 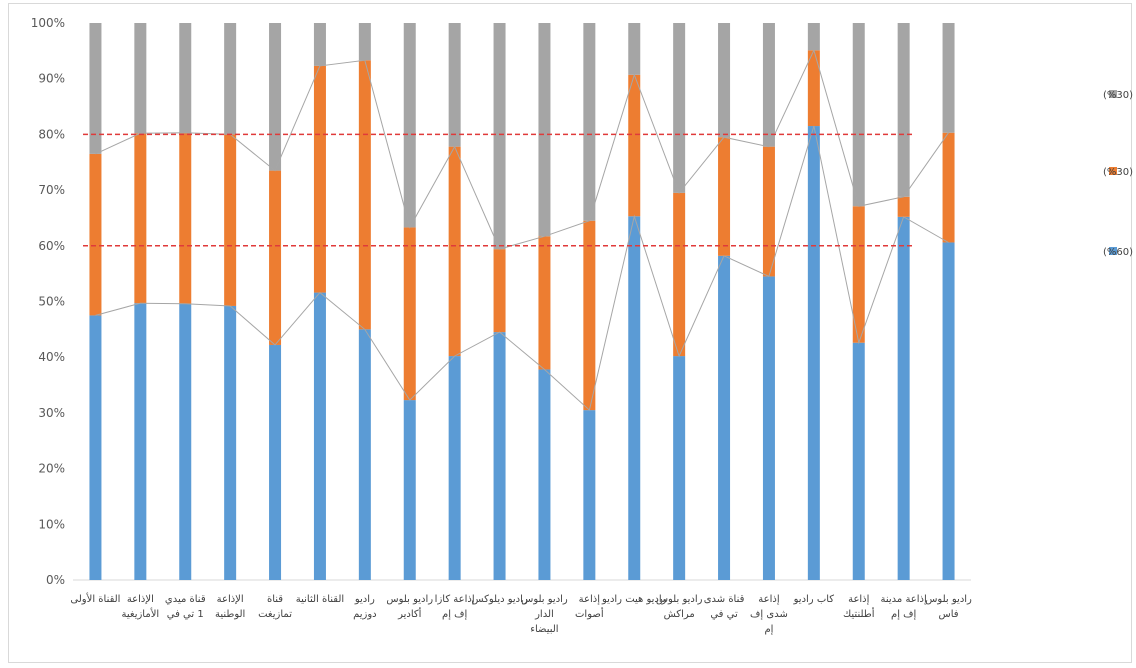 I want to click on y-tick-label: 90%, so click(x=51, y=79).